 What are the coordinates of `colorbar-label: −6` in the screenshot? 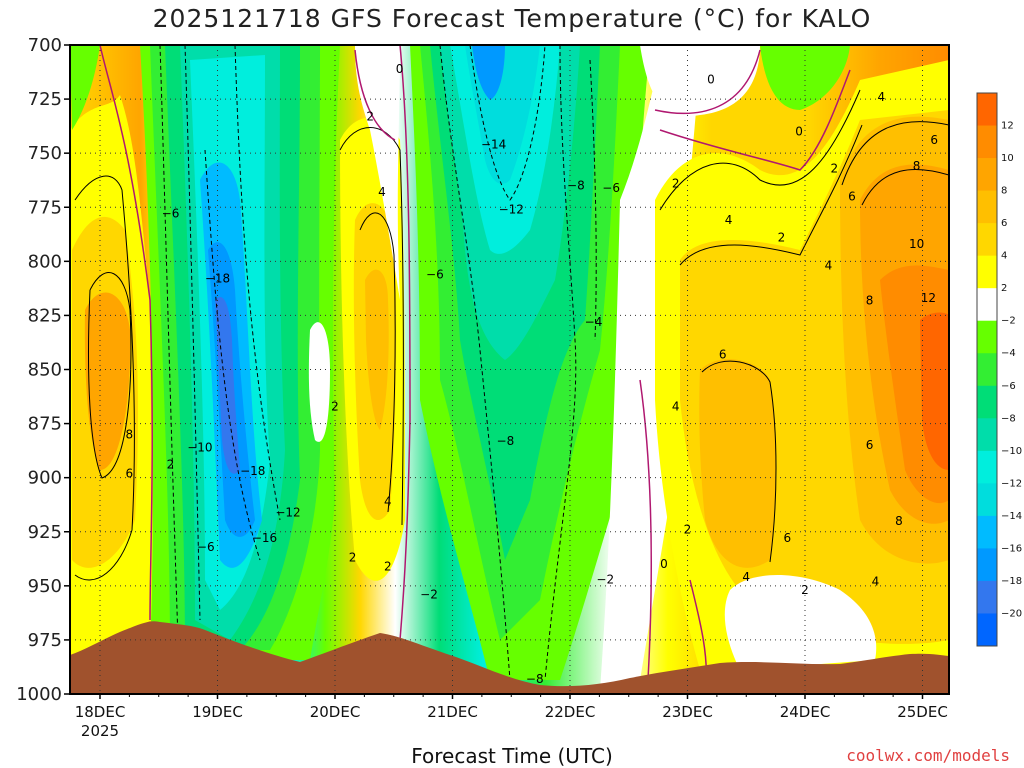 It's located at (1008, 386).